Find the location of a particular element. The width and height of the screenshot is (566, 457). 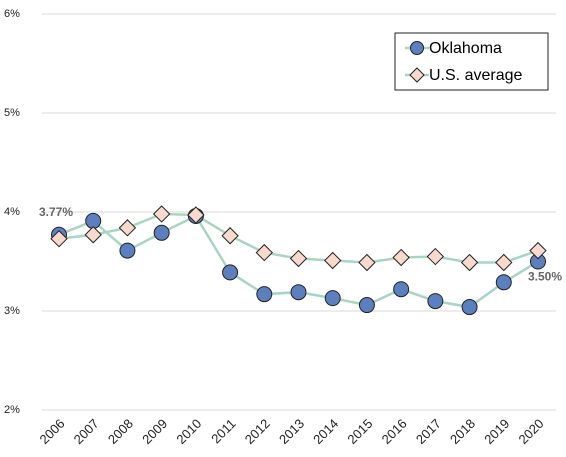

x-tick-label: 2015 is located at coordinates (359, 431).